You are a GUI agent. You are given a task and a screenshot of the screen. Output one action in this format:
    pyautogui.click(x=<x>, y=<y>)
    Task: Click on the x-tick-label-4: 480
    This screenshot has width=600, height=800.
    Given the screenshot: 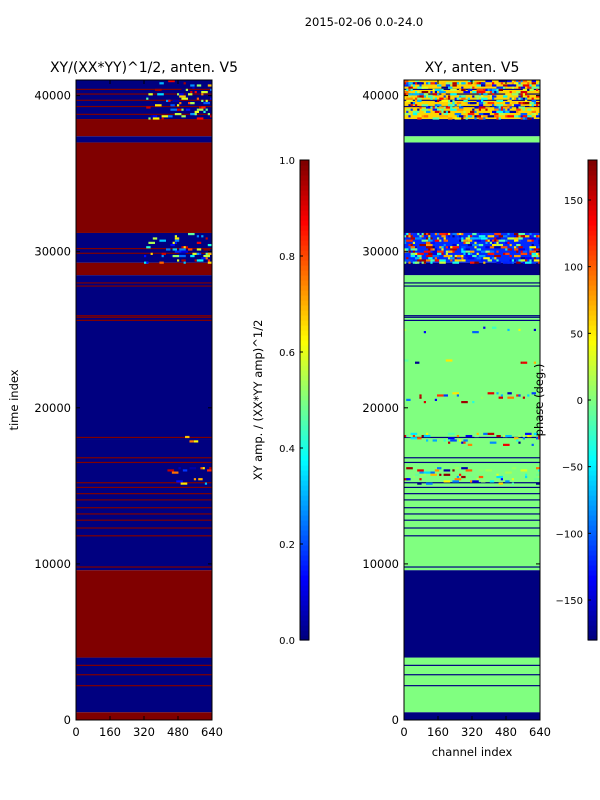 What is the action you would take?
    pyautogui.click(x=178, y=732)
    